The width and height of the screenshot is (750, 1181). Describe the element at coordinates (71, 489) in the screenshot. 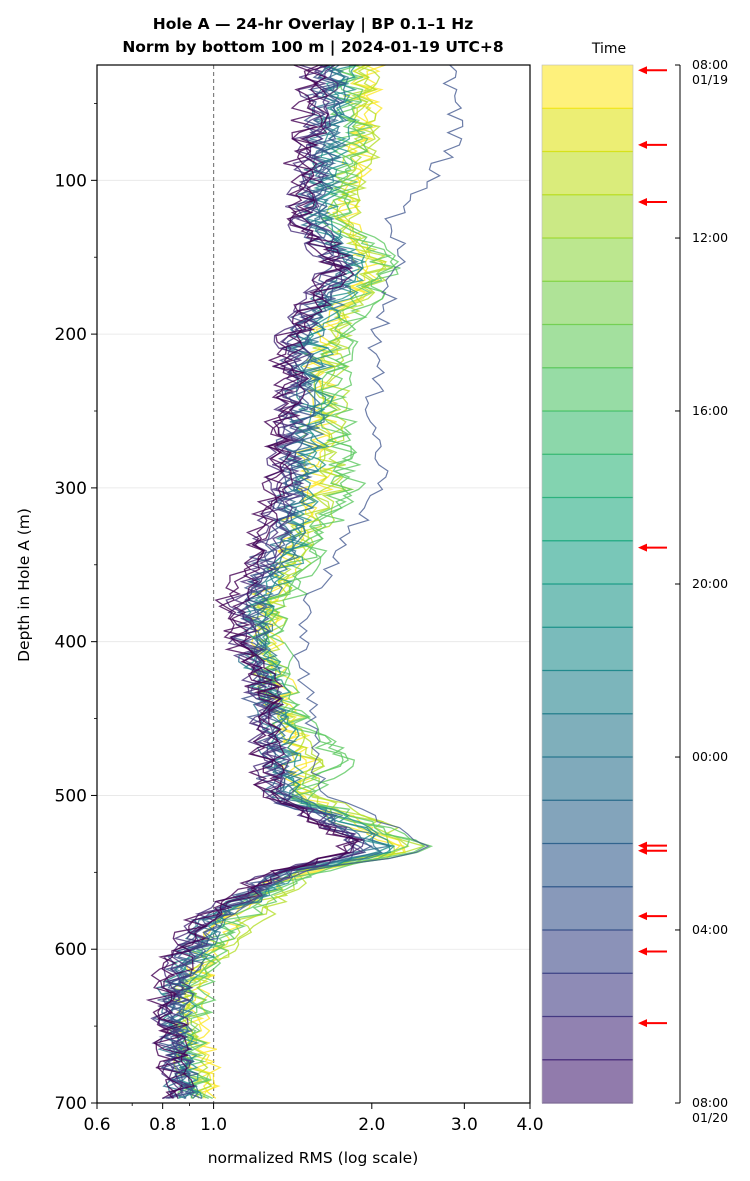

I see `y-tick-label-300: 300` at that location.